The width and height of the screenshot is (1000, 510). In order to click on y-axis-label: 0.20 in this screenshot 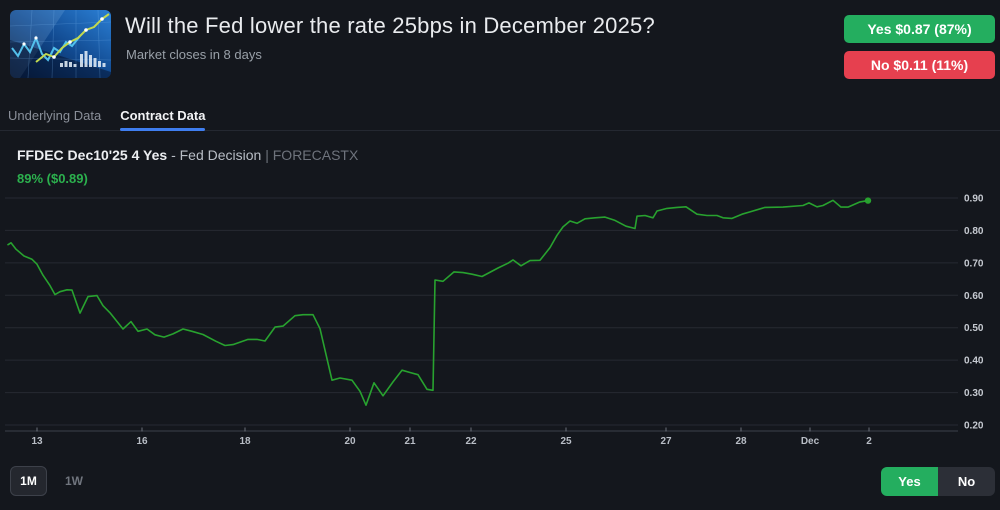, I will do `click(974, 426)`.